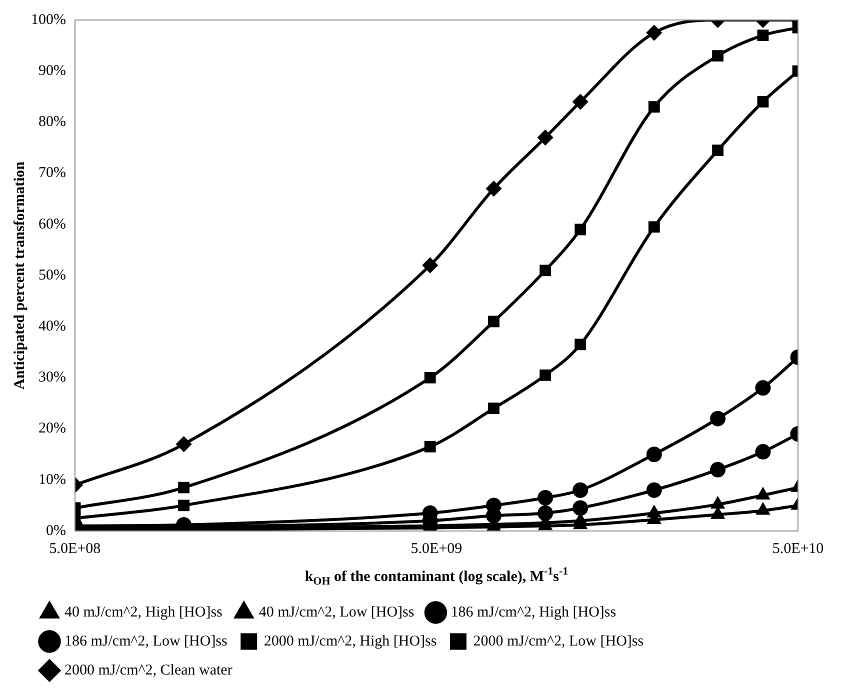 The image size is (847, 700). I want to click on y-tick-label: 60%, so click(52, 224).